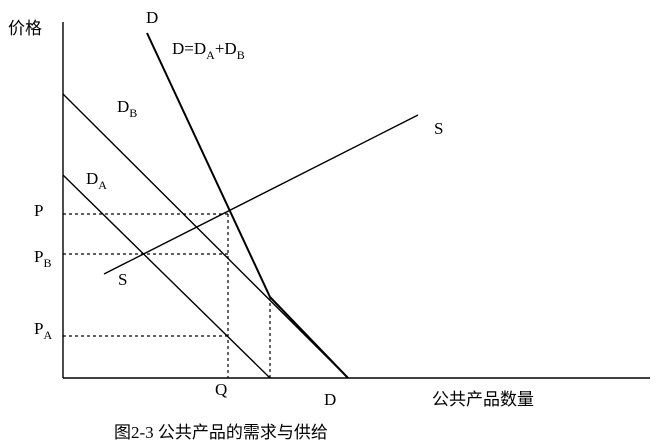 This screenshot has width=659, height=447. I want to click on quantity-q: Q, so click(221, 389).